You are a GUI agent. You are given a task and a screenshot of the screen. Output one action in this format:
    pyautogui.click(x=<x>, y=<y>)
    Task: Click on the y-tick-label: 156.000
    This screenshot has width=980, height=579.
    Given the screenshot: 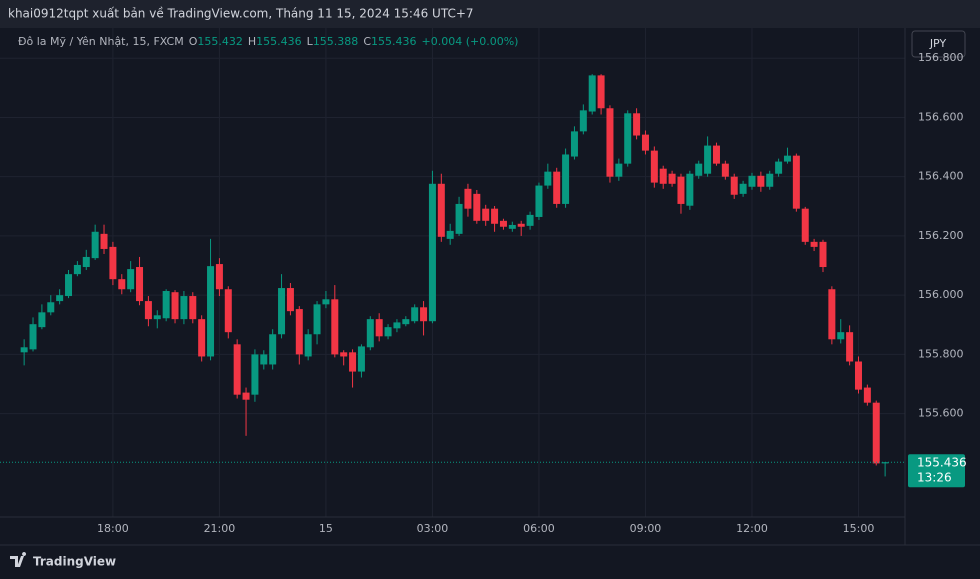 What is the action you would take?
    pyautogui.click(x=941, y=294)
    